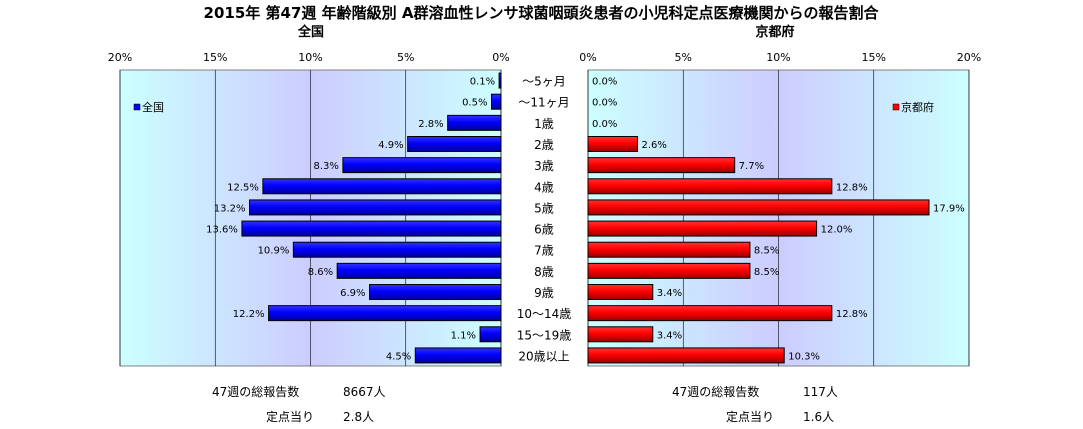 The image size is (1083, 429). What do you see at coordinates (544, 230) in the screenshot?
I see `category-label: 6歳` at bounding box center [544, 230].